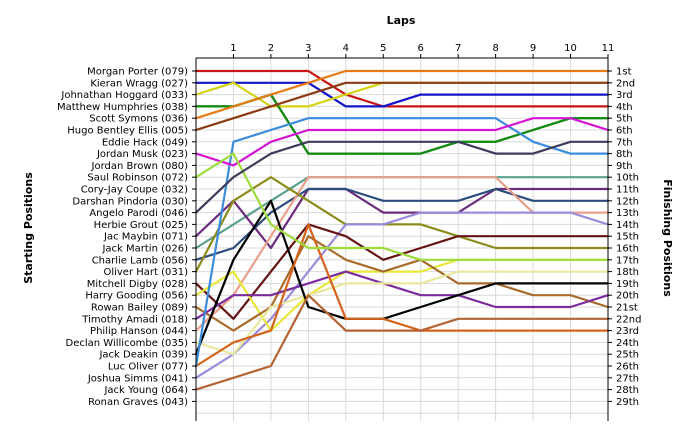 The image size is (700, 435). What do you see at coordinates (624, 142) in the screenshot?
I see `finishing-position-label: 7th` at bounding box center [624, 142].